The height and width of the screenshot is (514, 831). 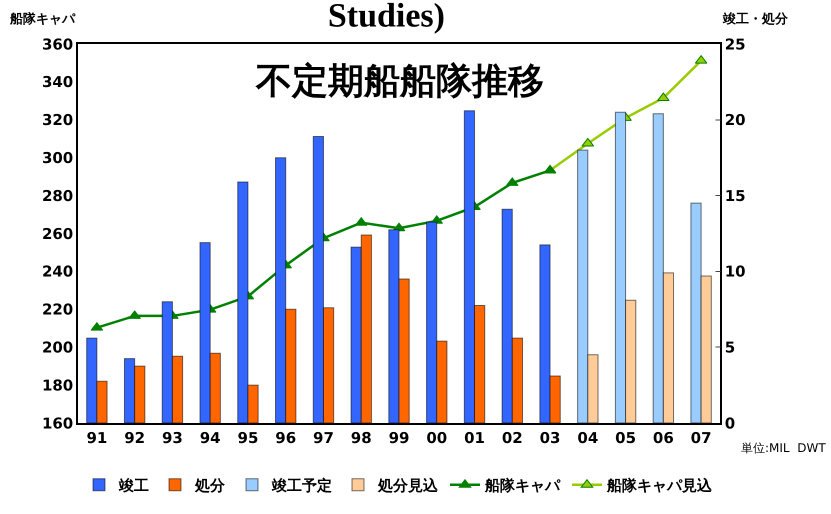 What do you see at coordinates (58, 82) in the screenshot?
I see `y-tick-label: 340` at bounding box center [58, 82].